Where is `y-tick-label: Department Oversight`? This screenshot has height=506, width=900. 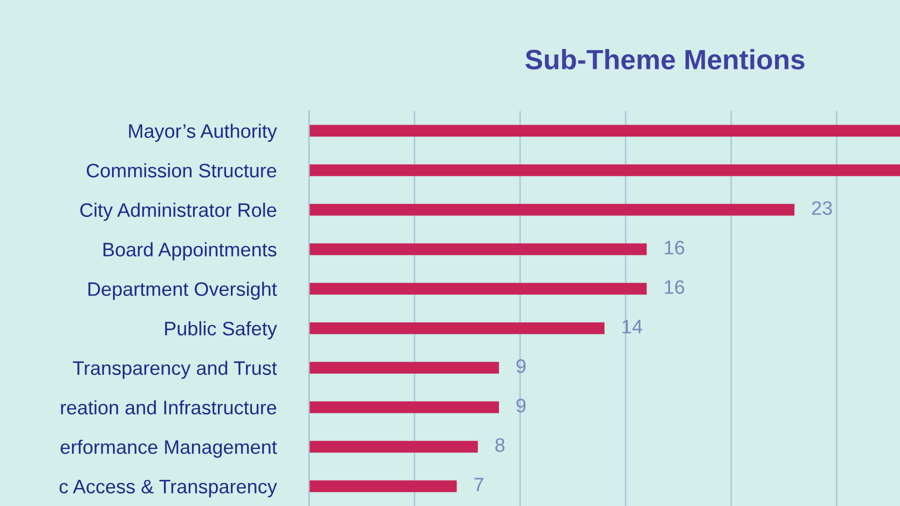
y-tick-label: Department Oversight is located at coordinates (182, 291).